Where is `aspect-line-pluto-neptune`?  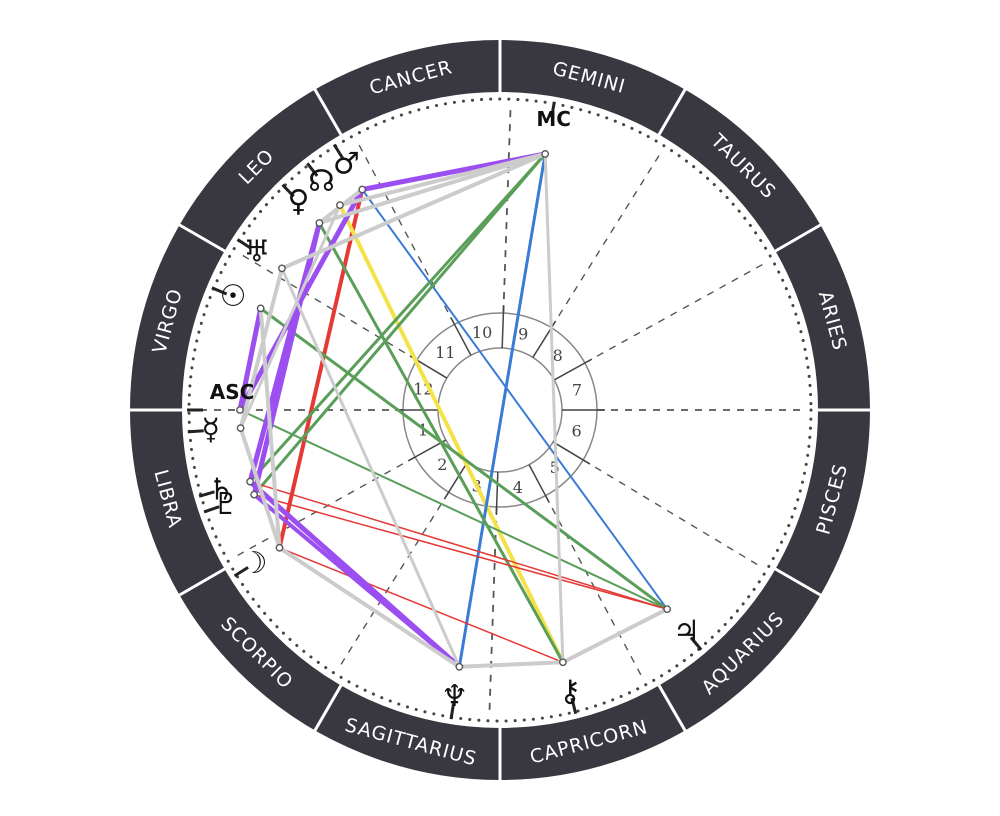 aspect-line-pluto-neptune is located at coordinates (357, 580).